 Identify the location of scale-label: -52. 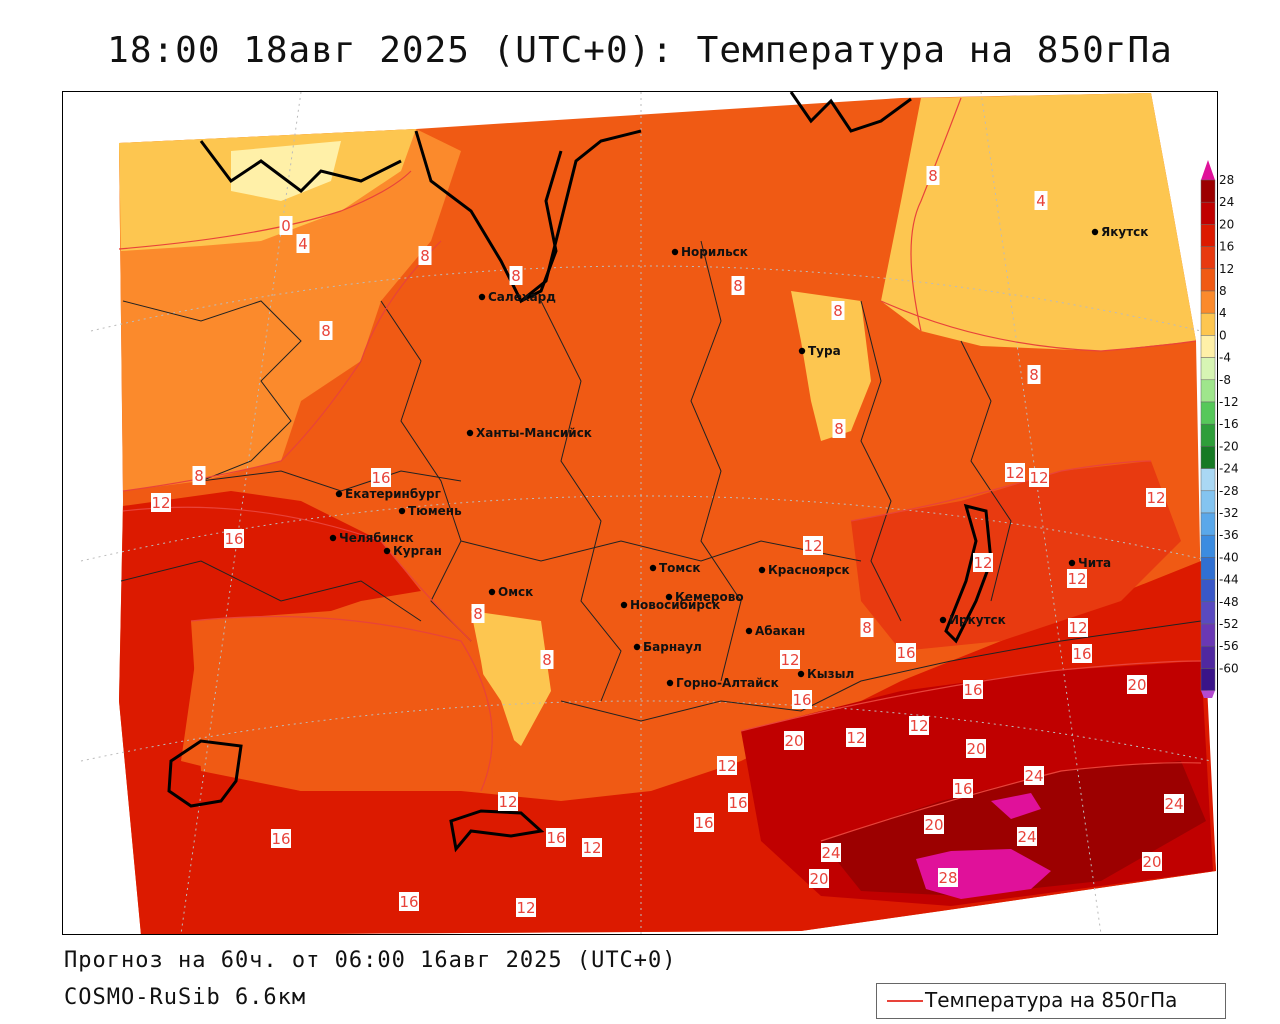
(1229, 624).